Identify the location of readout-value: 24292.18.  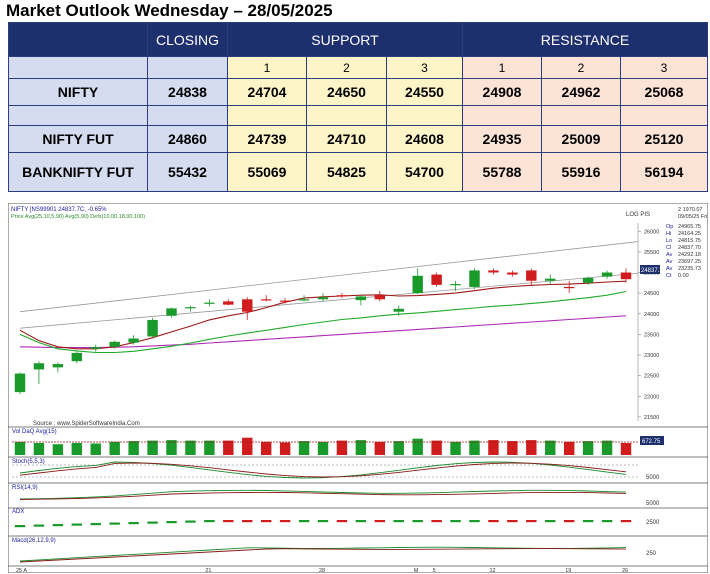
(689, 255).